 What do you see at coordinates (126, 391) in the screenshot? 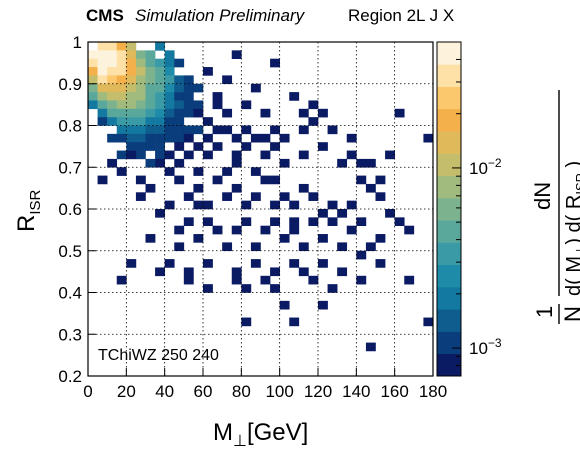
I see `x-tick-label: 20` at bounding box center [126, 391].